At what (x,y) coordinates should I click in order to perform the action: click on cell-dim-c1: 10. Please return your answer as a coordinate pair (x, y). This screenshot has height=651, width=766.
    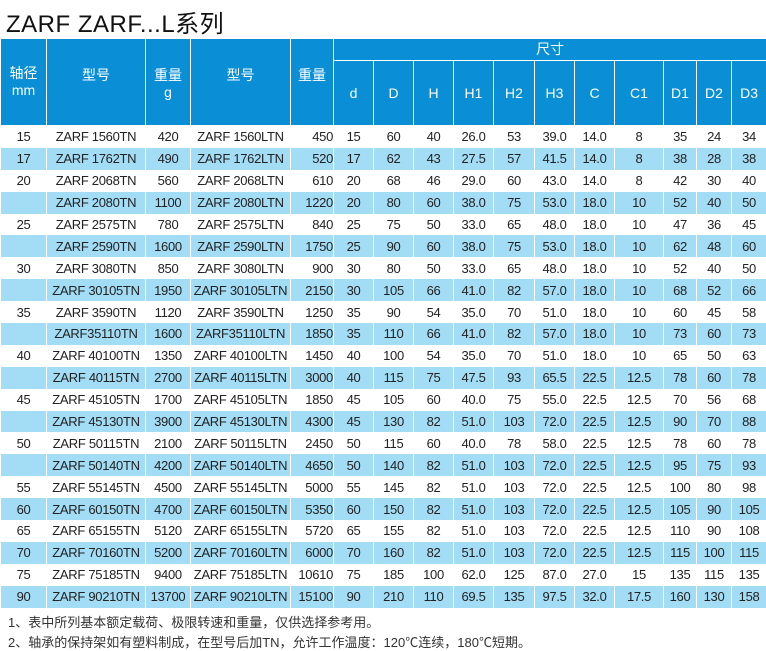
    Looking at the image, I should click on (639, 334).